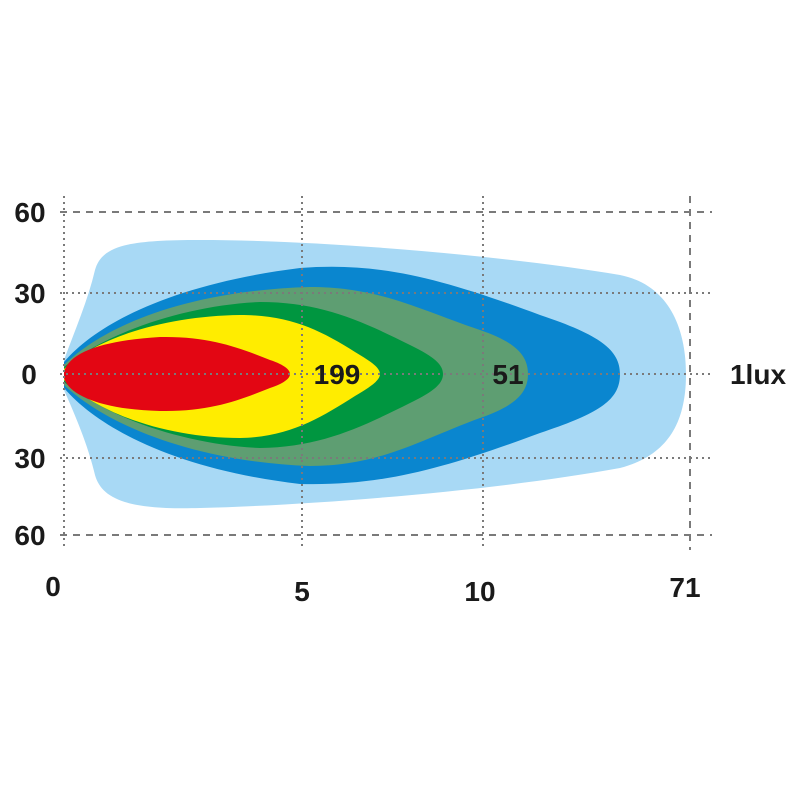  What do you see at coordinates (758, 374) in the screenshot?
I see `contour-label-1lux: 1lux` at bounding box center [758, 374].